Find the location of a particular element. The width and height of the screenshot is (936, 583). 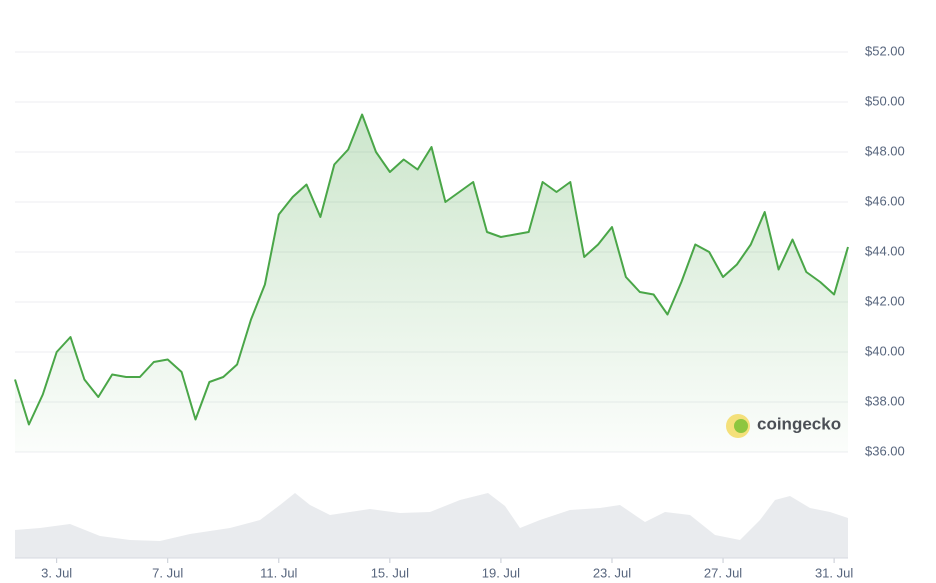

x-tick-label: 15. Jul is located at coordinates (390, 572).